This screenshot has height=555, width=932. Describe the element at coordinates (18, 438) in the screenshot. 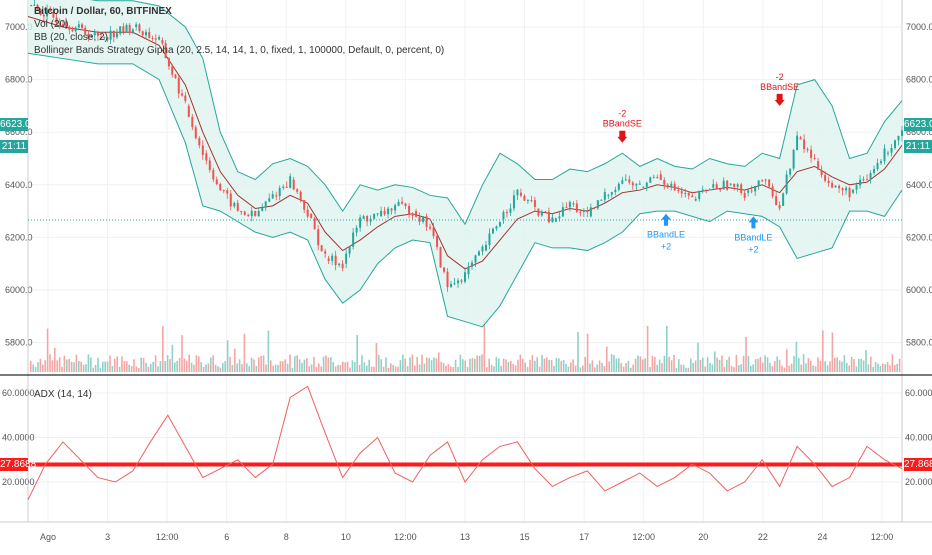

I see `adx-axis-tick-left: 40.0000` at that location.